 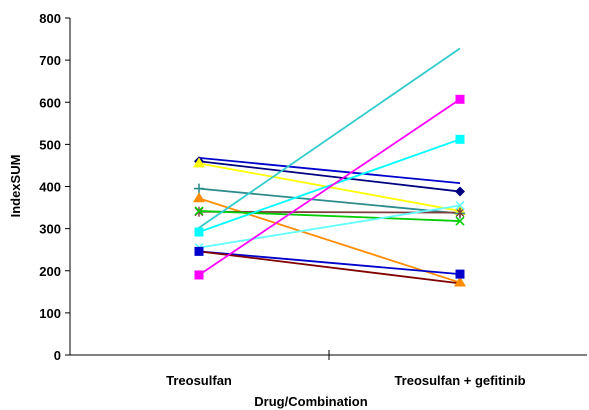 What do you see at coordinates (459, 380) in the screenshot?
I see `x-category-label: Treosulfan + gefitinib` at bounding box center [459, 380].